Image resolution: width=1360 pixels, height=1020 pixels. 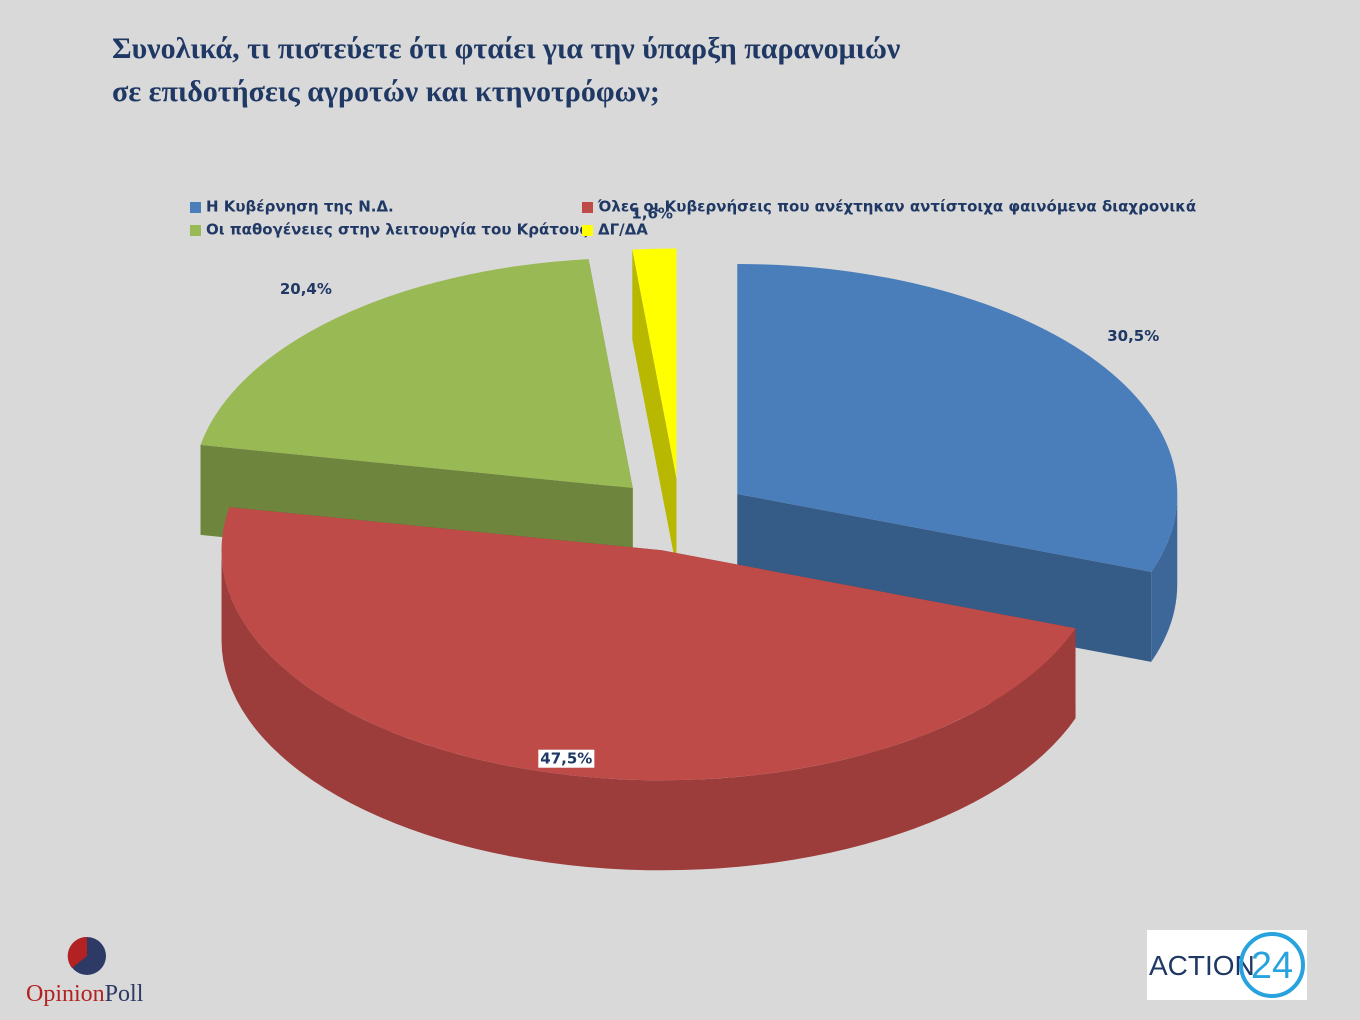 What do you see at coordinates (1164, 577) in the screenshot?
I see `slice-wall` at bounding box center [1164, 577].